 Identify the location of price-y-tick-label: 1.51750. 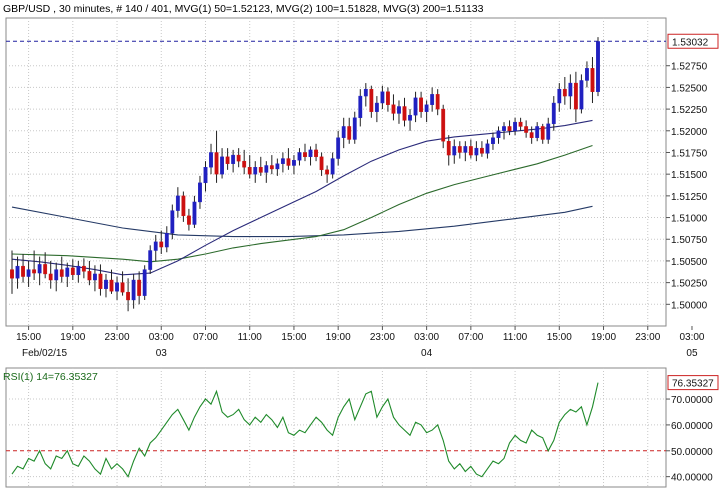
(689, 153).